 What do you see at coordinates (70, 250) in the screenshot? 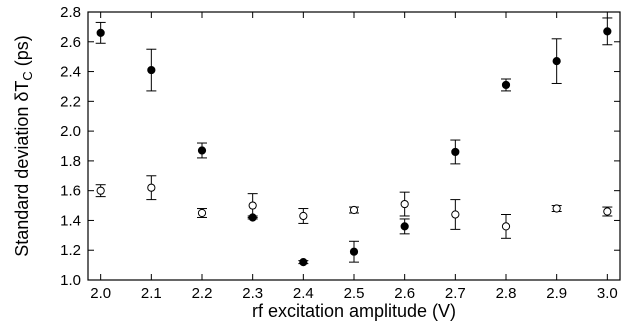
I see `y-tick-label: 1.2` at bounding box center [70, 250].